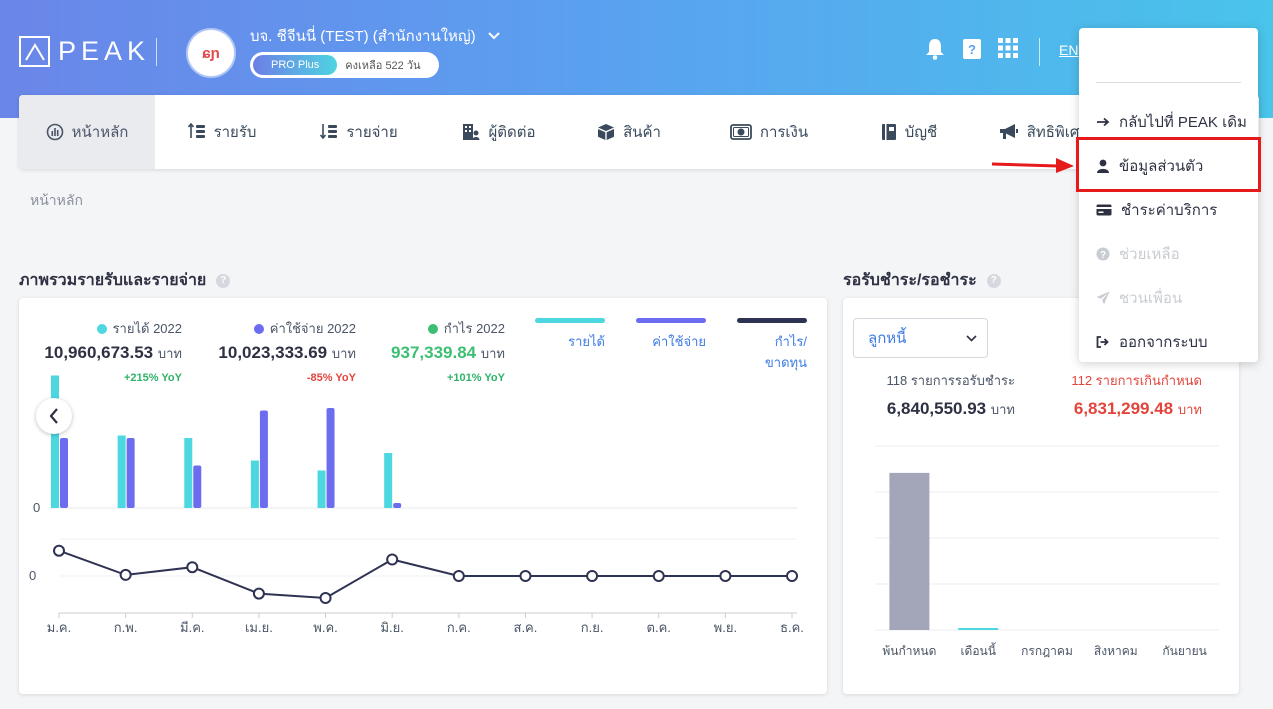 The image size is (1273, 709). I want to click on help-book-icon: ?, so click(972, 51).